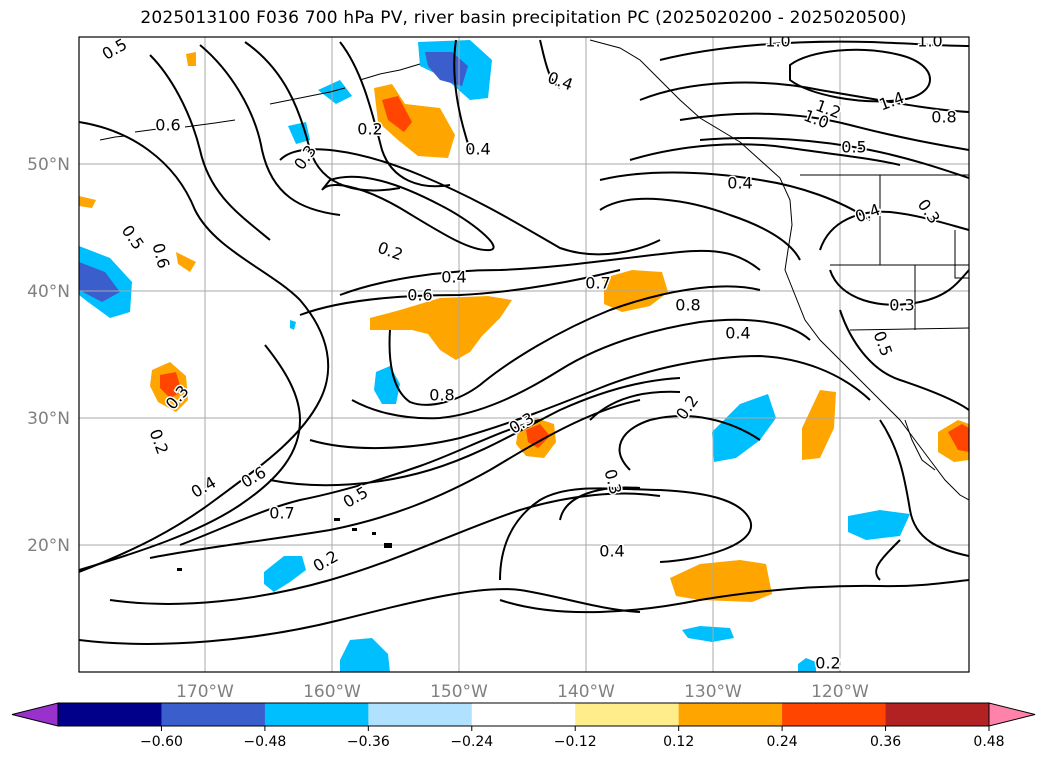 The width and height of the screenshot is (1047, 765). Describe the element at coordinates (332, 692) in the screenshot. I see `lon-tick: 160°W` at that location.